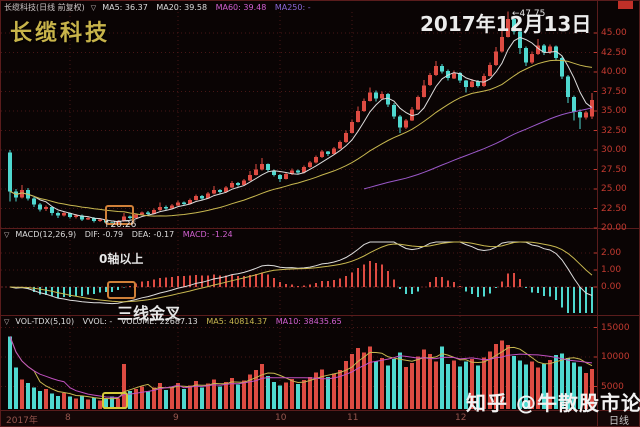 Image resolution: width=640 pixels, height=427 pixels. What do you see at coordinates (615, 327) in the screenshot?
I see `volume-axis-label: 15000` at bounding box center [615, 327].